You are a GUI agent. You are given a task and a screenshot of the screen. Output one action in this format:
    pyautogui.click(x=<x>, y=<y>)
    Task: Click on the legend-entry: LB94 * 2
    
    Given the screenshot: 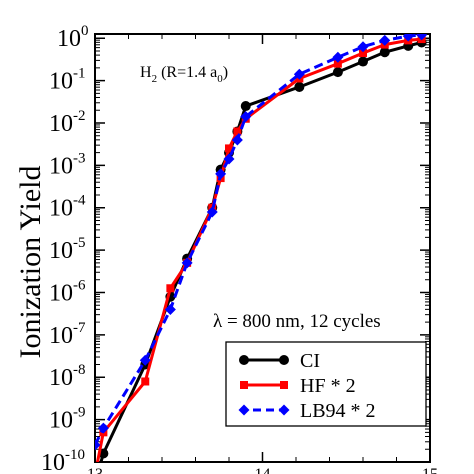 What is the action you would take?
    pyautogui.click(x=307, y=411)
    